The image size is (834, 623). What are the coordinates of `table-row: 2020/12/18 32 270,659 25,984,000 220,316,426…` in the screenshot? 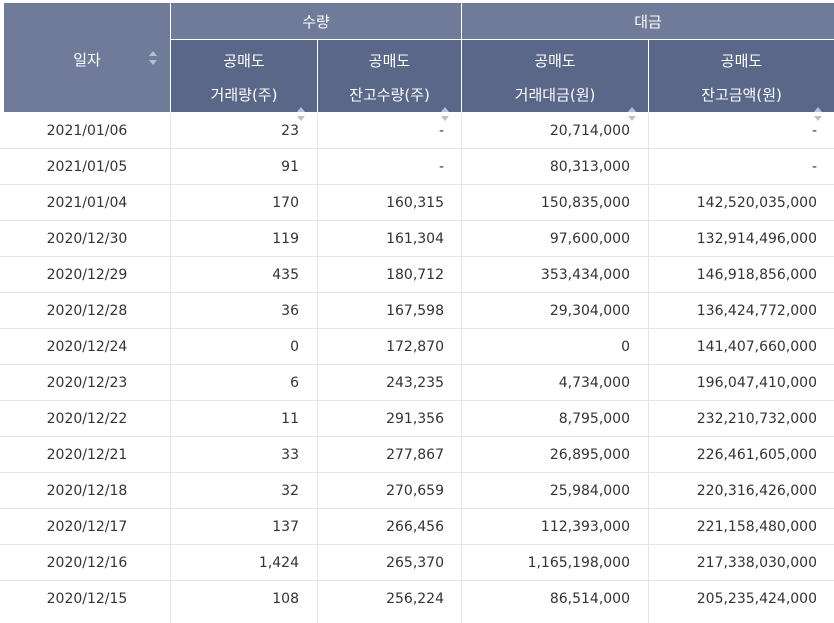 It's located at (417, 491).